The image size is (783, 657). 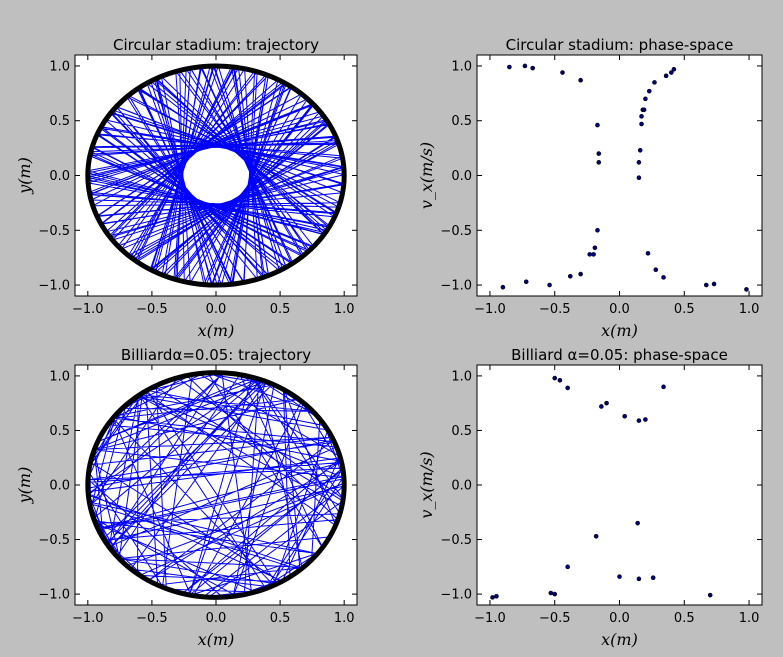 What do you see at coordinates (216, 45) in the screenshot?
I see `chart-title: Circular stadium: trajectory` at bounding box center [216, 45].